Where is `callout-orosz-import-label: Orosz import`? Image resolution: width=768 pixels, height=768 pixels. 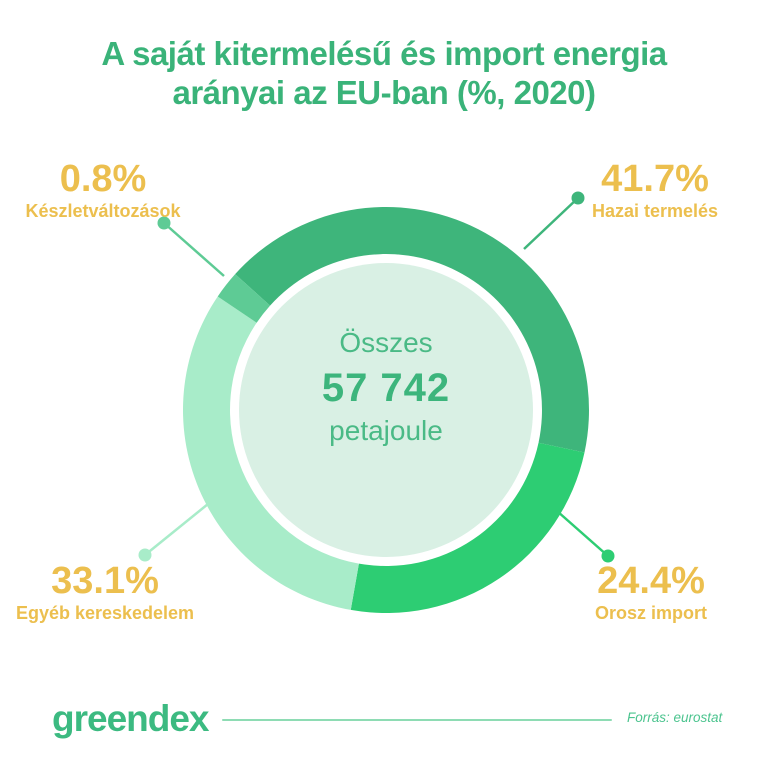 callout-orosz-import-label: Orosz import is located at coordinates (650, 613).